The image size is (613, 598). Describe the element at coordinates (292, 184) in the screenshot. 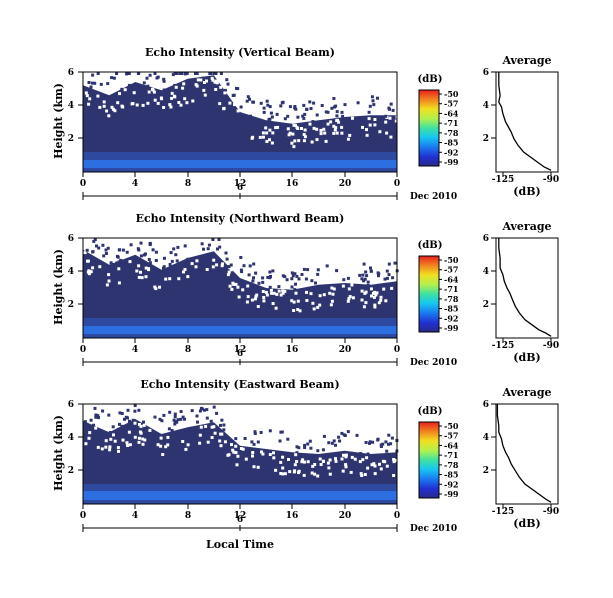

I see `x-tick-label: 16` at that location.